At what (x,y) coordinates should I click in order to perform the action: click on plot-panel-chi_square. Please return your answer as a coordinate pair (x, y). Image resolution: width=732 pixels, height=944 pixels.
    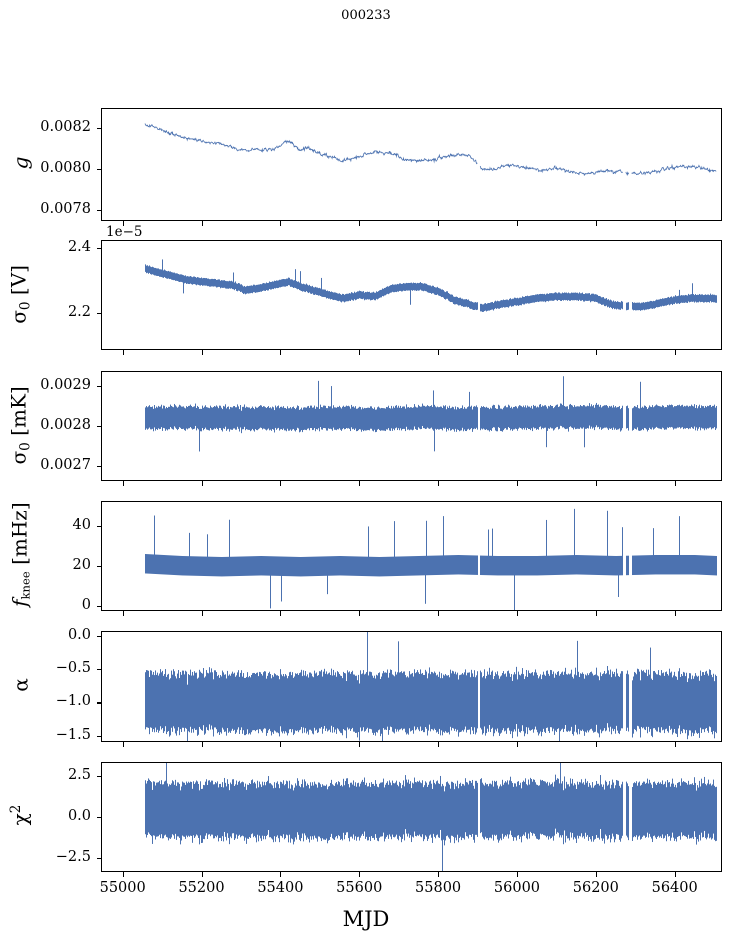
    Looking at the image, I should click on (411, 817).